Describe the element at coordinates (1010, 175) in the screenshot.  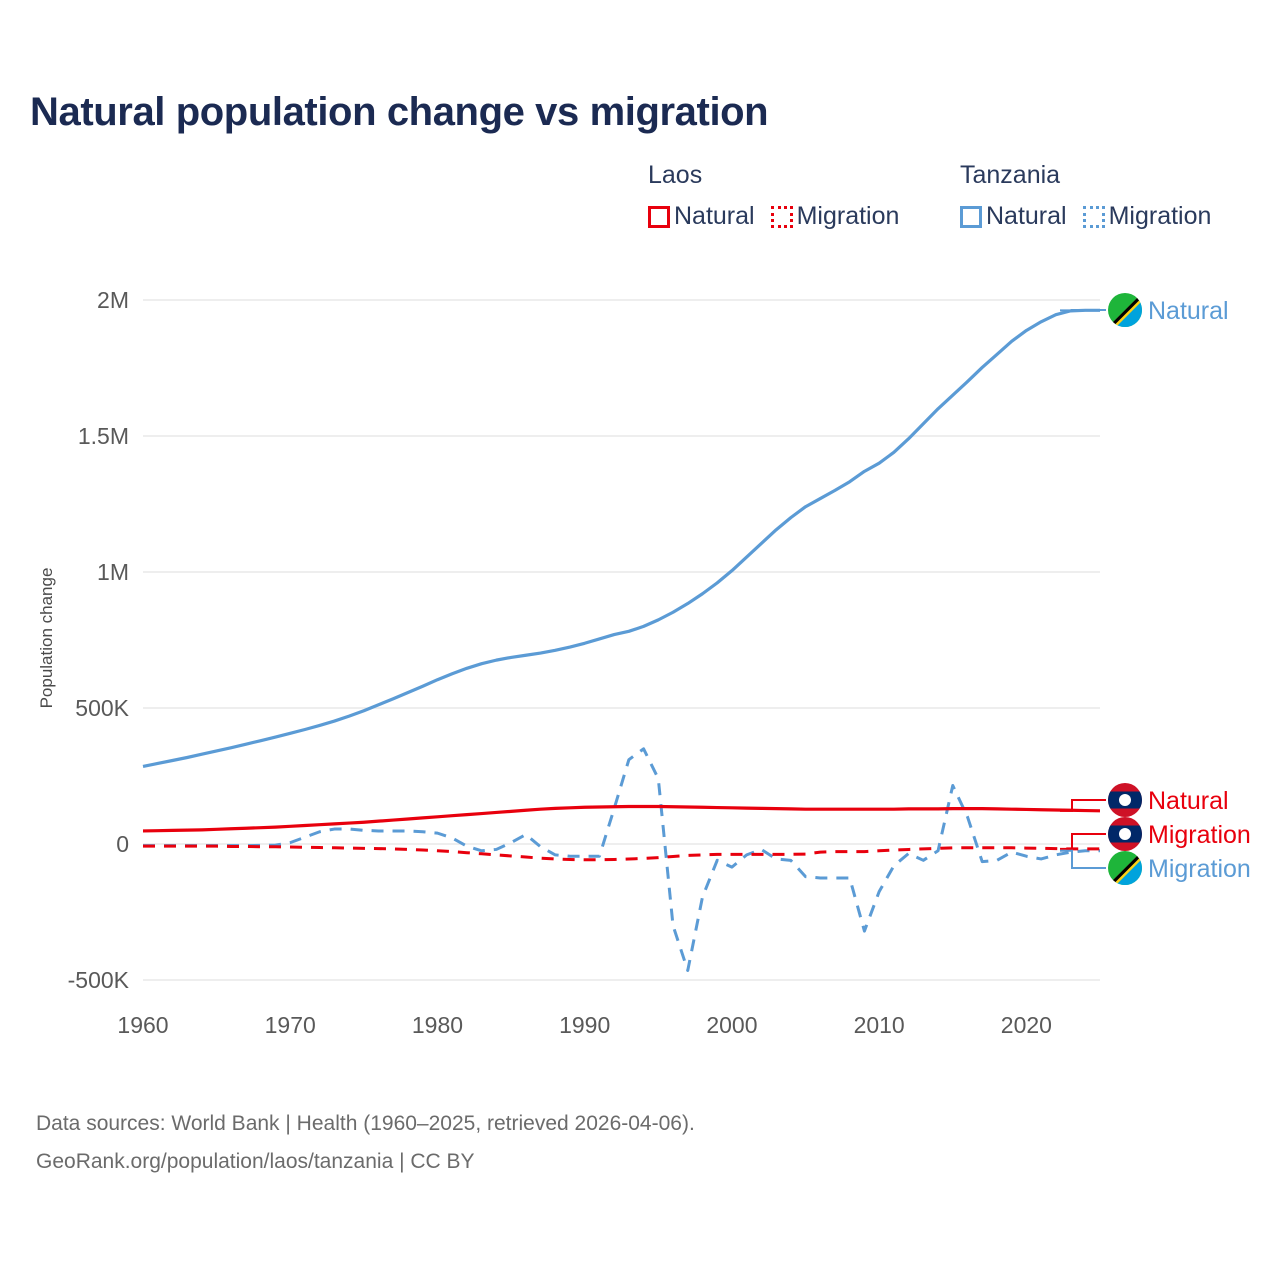
I see `legend-country-name: Tanzania` at that location.